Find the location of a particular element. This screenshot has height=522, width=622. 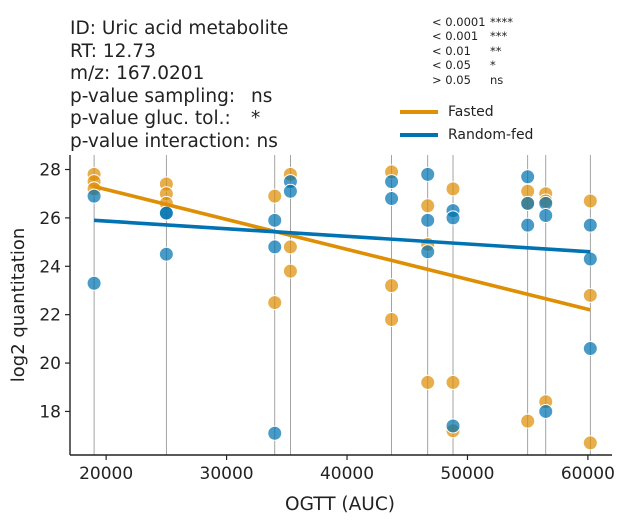

pvalue-interaction: p-value interaction: ns is located at coordinates (179, 142).